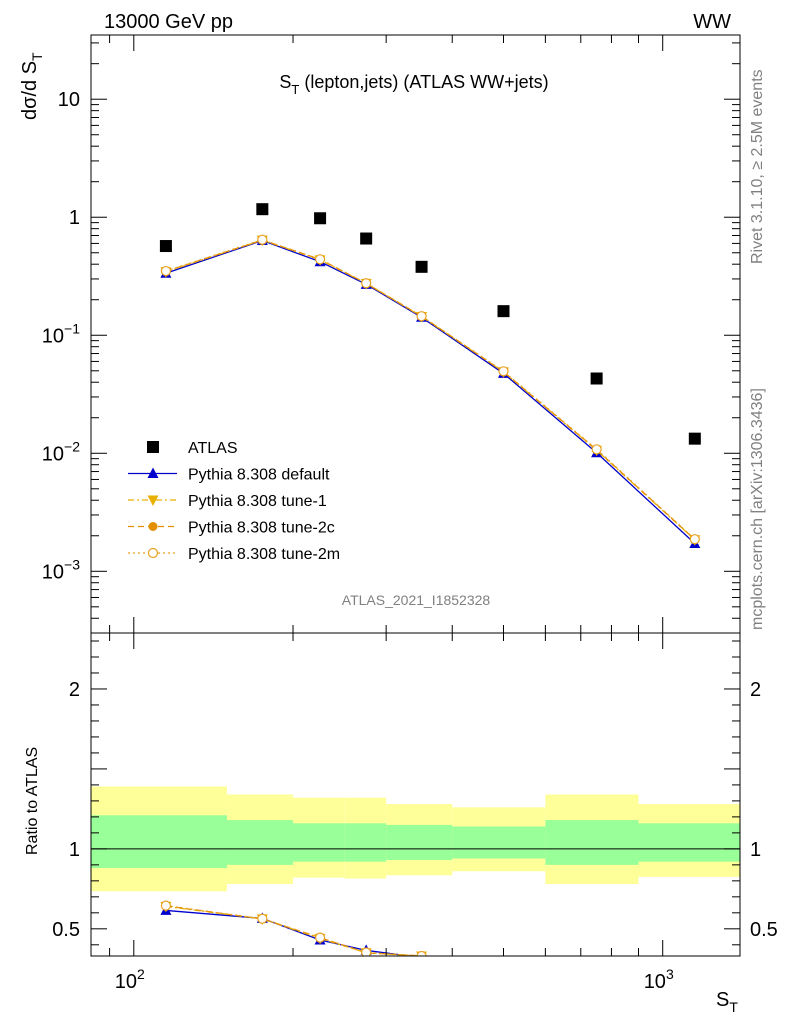 The width and height of the screenshot is (786, 1024). What do you see at coordinates (764, 930) in the screenshot?
I see `ratio-y-tick-label-right: 0.5` at bounding box center [764, 930].